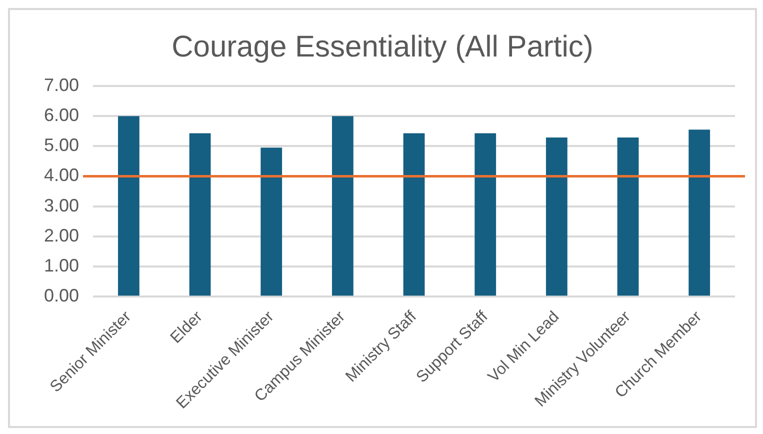 This screenshot has height=434, width=763. Describe the element at coordinates (62, 175) in the screenshot. I see `y-tick-label: 4.00` at that location.